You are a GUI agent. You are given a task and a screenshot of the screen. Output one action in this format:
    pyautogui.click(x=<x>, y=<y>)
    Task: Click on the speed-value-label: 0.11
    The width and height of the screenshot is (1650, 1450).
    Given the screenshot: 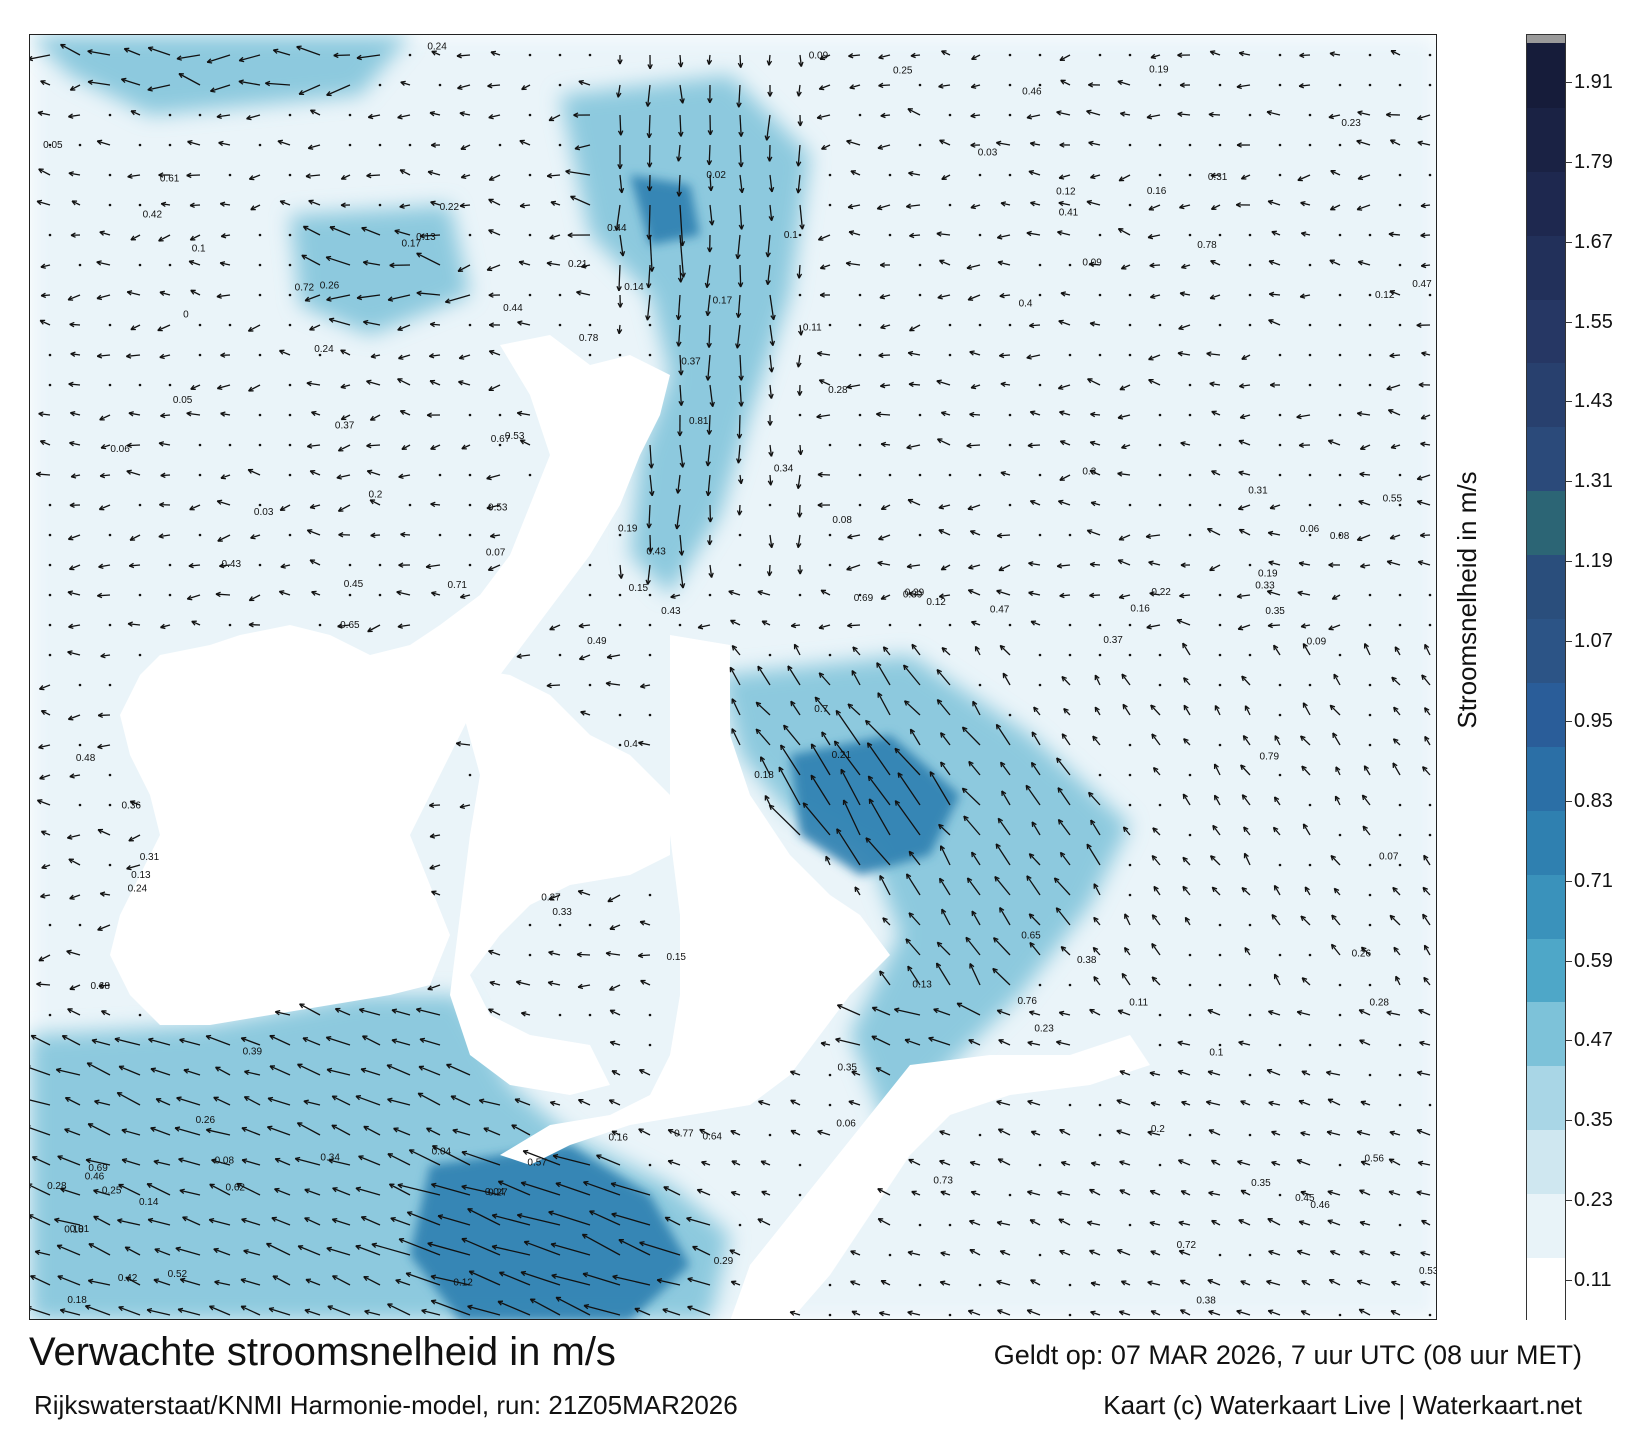 What is the action you would take?
    pyautogui.click(x=1138, y=1003)
    